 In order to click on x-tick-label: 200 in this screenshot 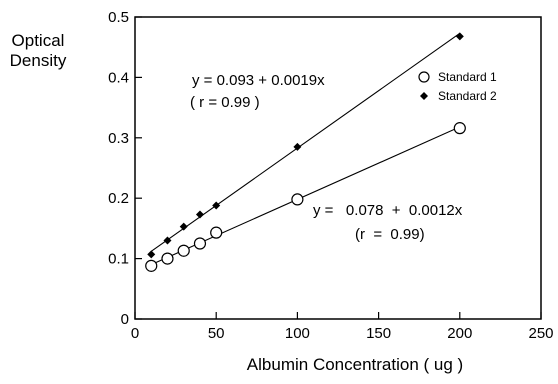, I will do `click(459, 333)`.